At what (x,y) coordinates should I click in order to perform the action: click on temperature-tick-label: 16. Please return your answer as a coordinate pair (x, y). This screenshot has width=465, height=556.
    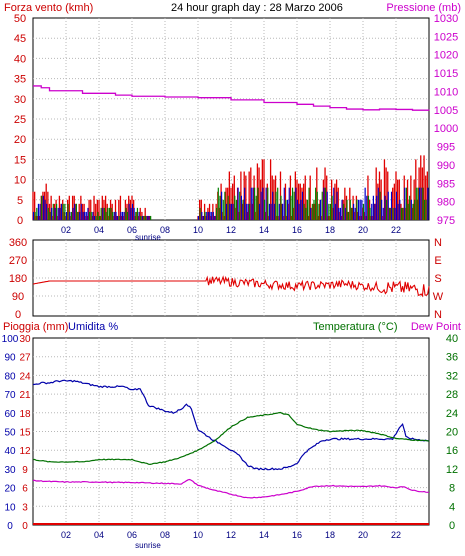
    Looking at the image, I should click on (452, 451).